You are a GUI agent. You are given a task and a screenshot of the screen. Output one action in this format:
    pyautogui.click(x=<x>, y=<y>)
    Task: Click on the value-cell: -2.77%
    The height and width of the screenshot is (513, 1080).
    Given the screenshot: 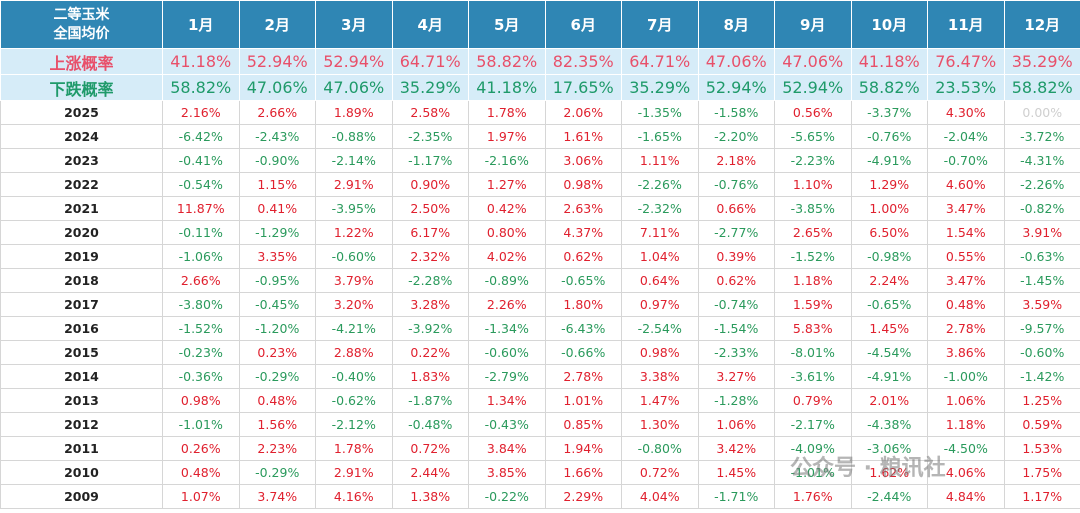 What is the action you would take?
    pyautogui.click(x=736, y=232)
    